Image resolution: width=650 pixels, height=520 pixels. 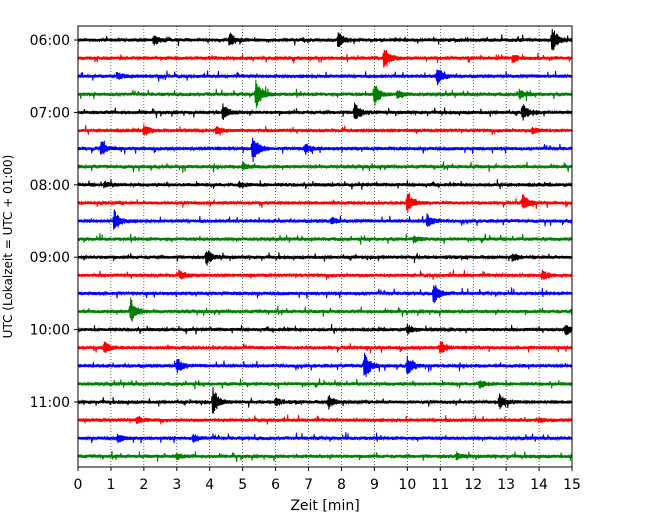 What do you see at coordinates (341, 485) in the screenshot?
I see `x-tick-label-8: 8` at bounding box center [341, 485].